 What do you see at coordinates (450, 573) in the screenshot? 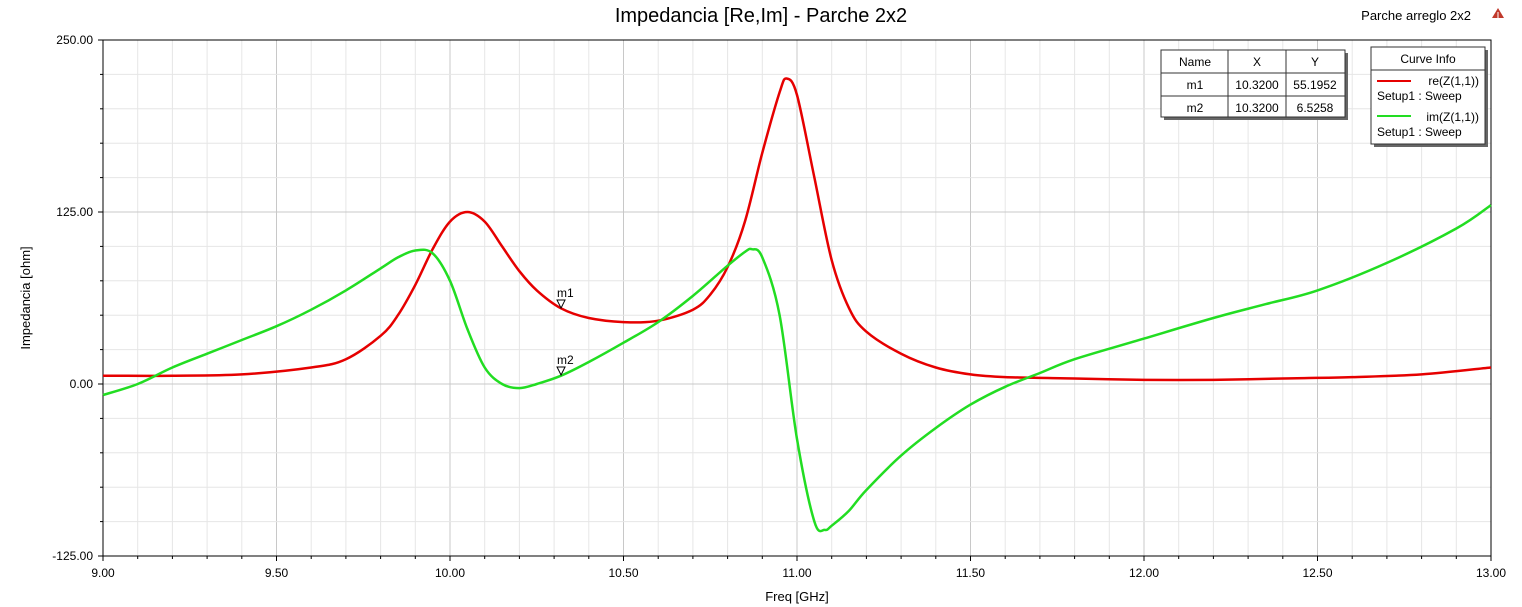
I see `x-tick-label: 10.00` at bounding box center [450, 573].